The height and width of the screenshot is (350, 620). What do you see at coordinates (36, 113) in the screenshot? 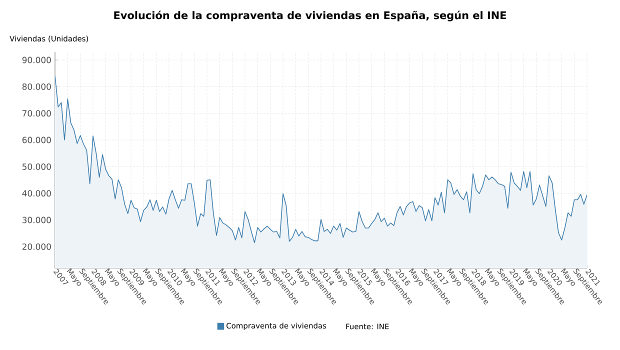
I see `y-tick-label: 70.000` at bounding box center [36, 113].